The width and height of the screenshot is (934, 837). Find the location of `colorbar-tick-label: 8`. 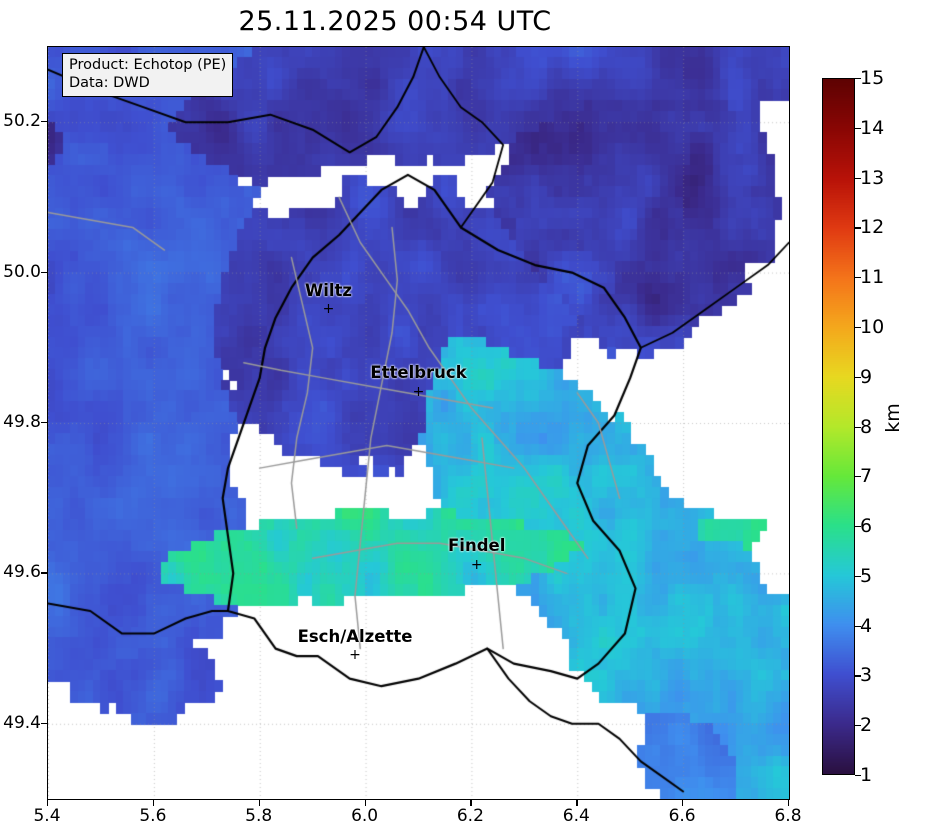

colorbar-tick-label: 8 is located at coordinates (866, 426).